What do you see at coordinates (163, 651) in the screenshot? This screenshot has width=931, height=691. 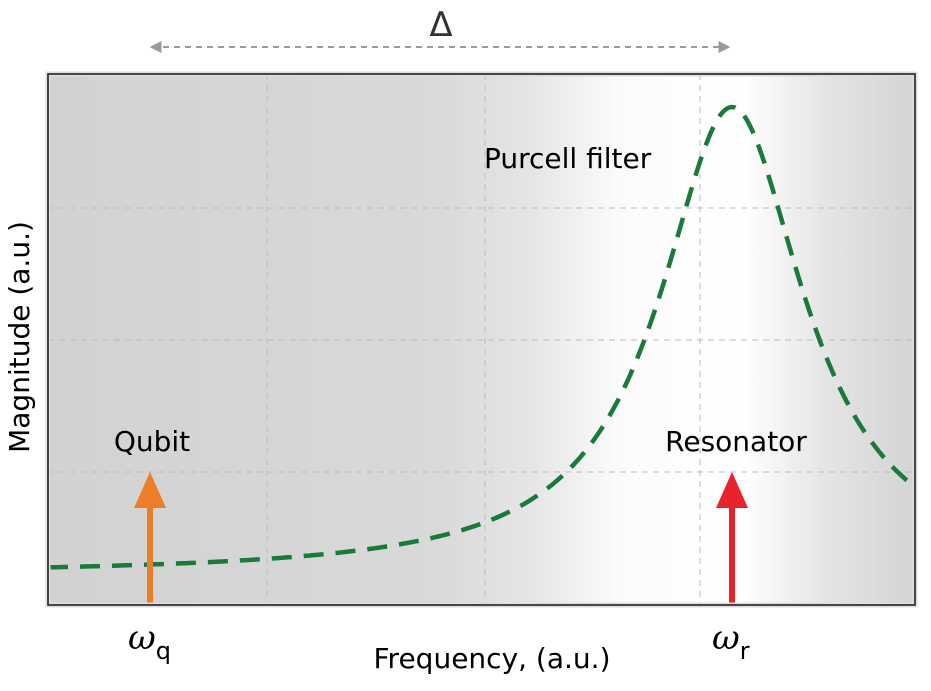 I see `qubit-frequency-subscript: q` at bounding box center [163, 651].